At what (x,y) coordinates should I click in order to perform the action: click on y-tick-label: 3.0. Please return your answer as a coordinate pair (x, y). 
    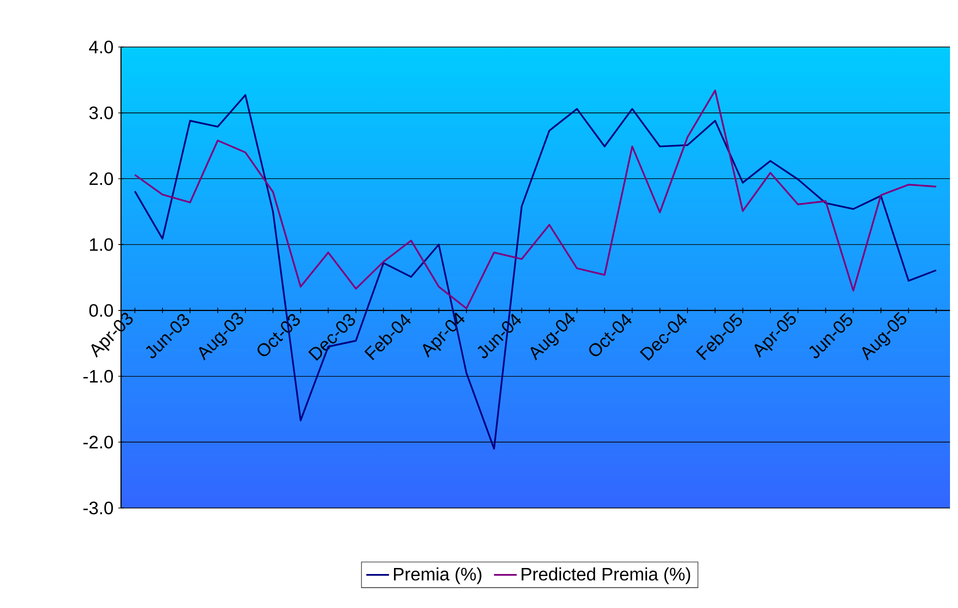
    Looking at the image, I should click on (101, 113).